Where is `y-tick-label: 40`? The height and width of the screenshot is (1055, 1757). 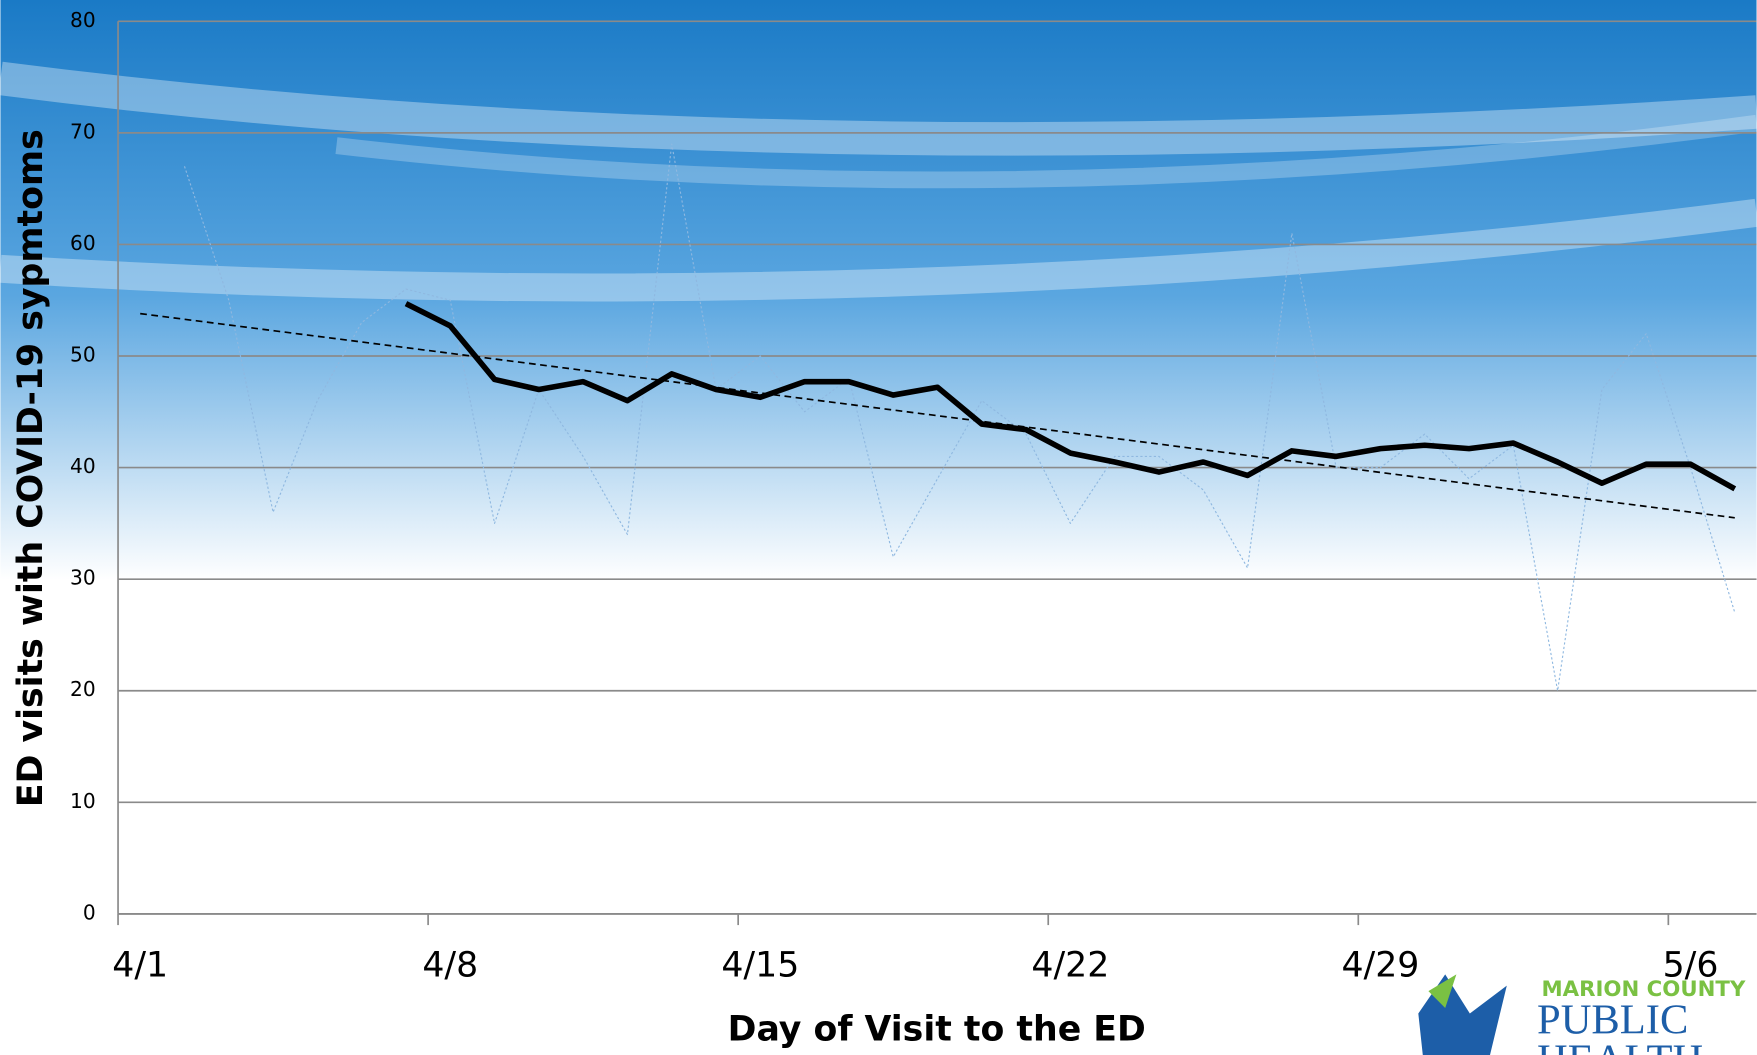
y-tick-label: 40 is located at coordinates (83, 466).